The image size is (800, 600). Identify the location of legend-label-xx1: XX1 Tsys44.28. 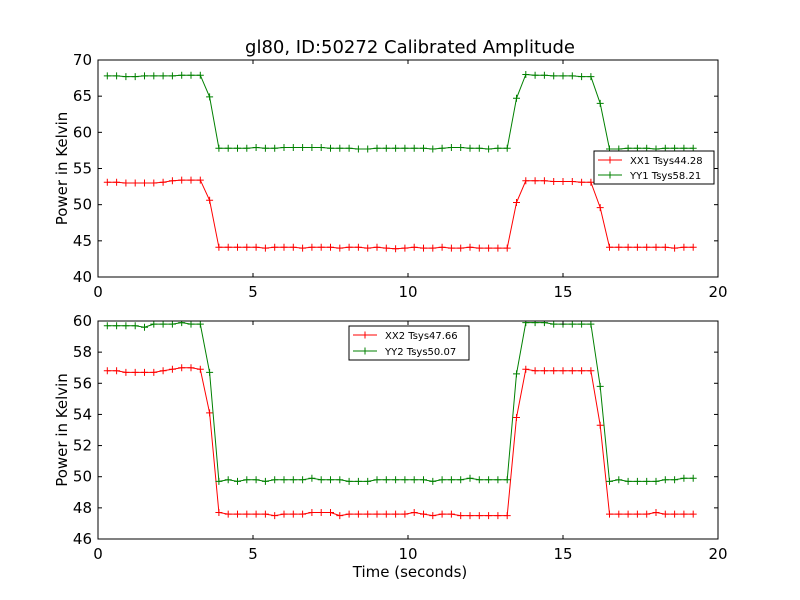
(666, 161).